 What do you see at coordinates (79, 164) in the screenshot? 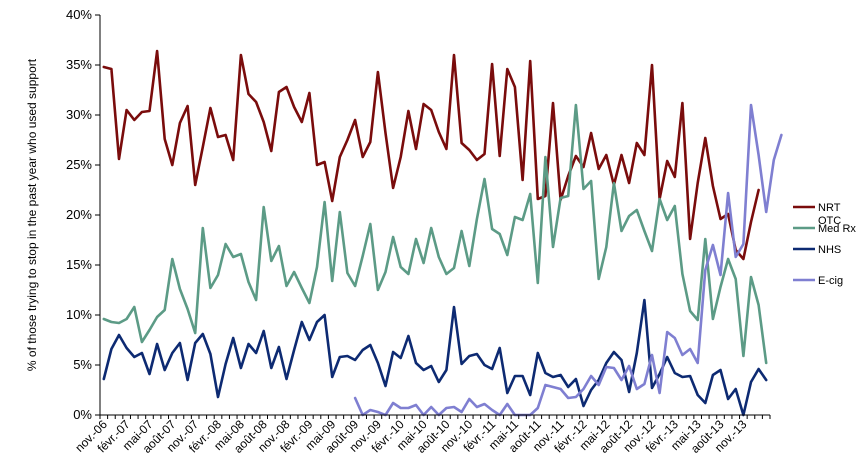
I see `y-tick-label: 25%` at bounding box center [79, 164].